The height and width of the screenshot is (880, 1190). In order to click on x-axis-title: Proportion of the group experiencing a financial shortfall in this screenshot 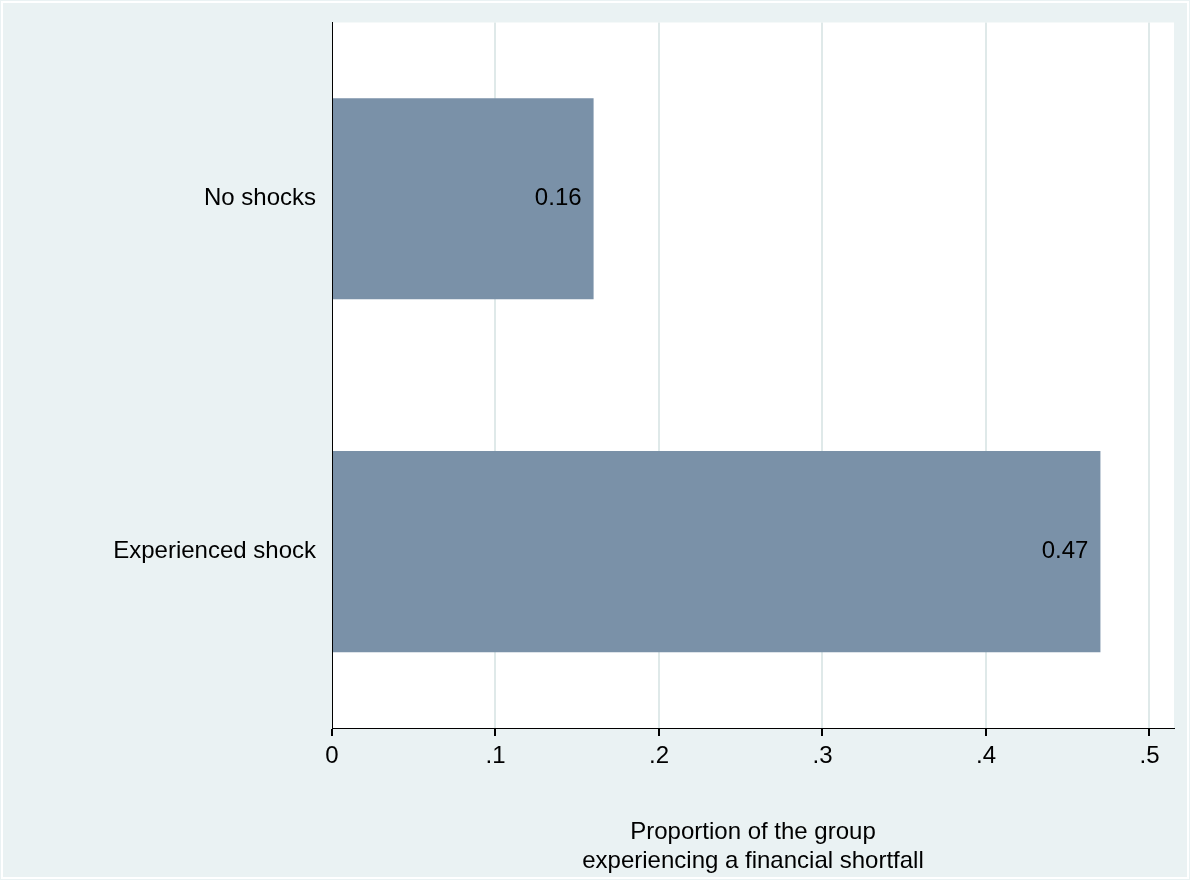, I will do `click(753, 845)`.